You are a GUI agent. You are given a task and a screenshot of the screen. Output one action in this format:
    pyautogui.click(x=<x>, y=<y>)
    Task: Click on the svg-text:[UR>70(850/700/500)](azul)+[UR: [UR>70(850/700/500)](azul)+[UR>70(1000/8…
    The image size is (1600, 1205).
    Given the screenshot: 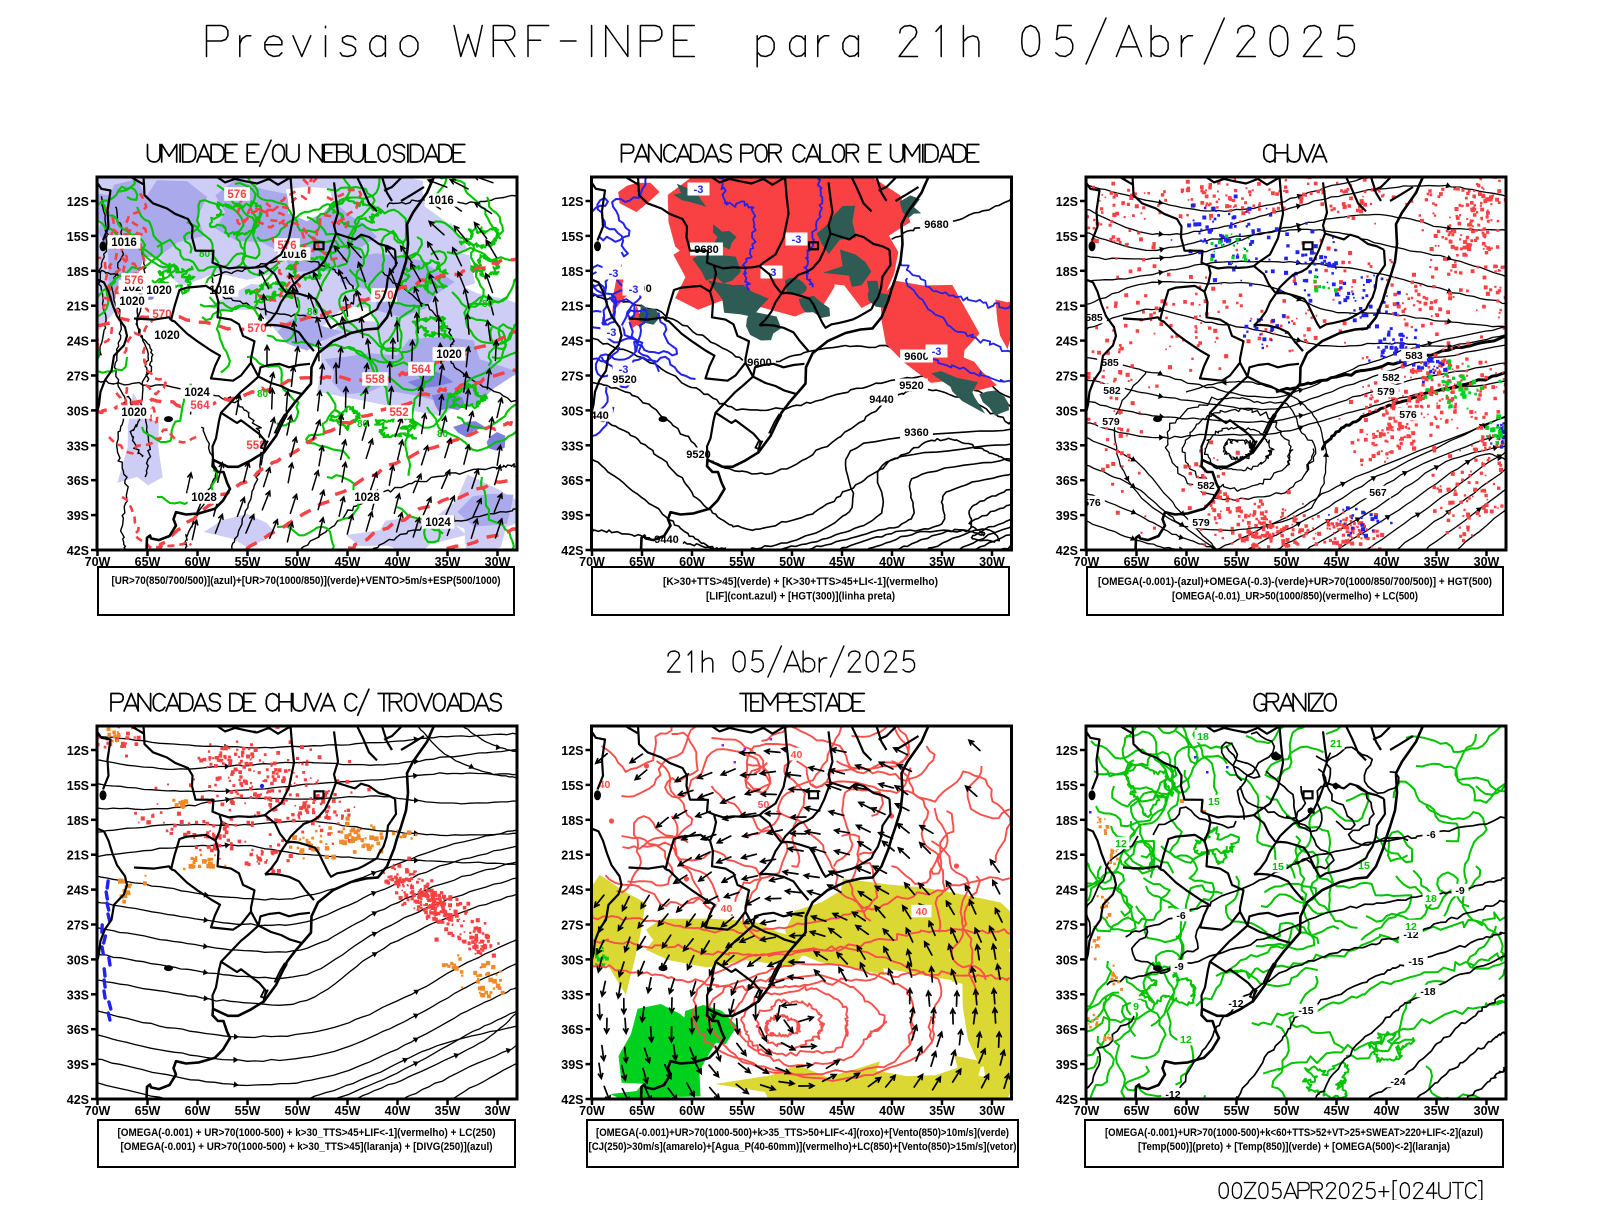 What is the action you would take?
    pyautogui.click(x=306, y=581)
    